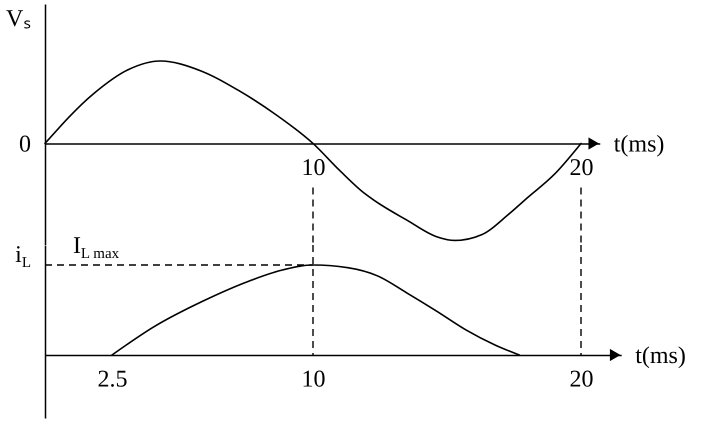  Describe the element at coordinates (18, 19) in the screenshot. I see `y-axis-title: Vₛ` at that location.